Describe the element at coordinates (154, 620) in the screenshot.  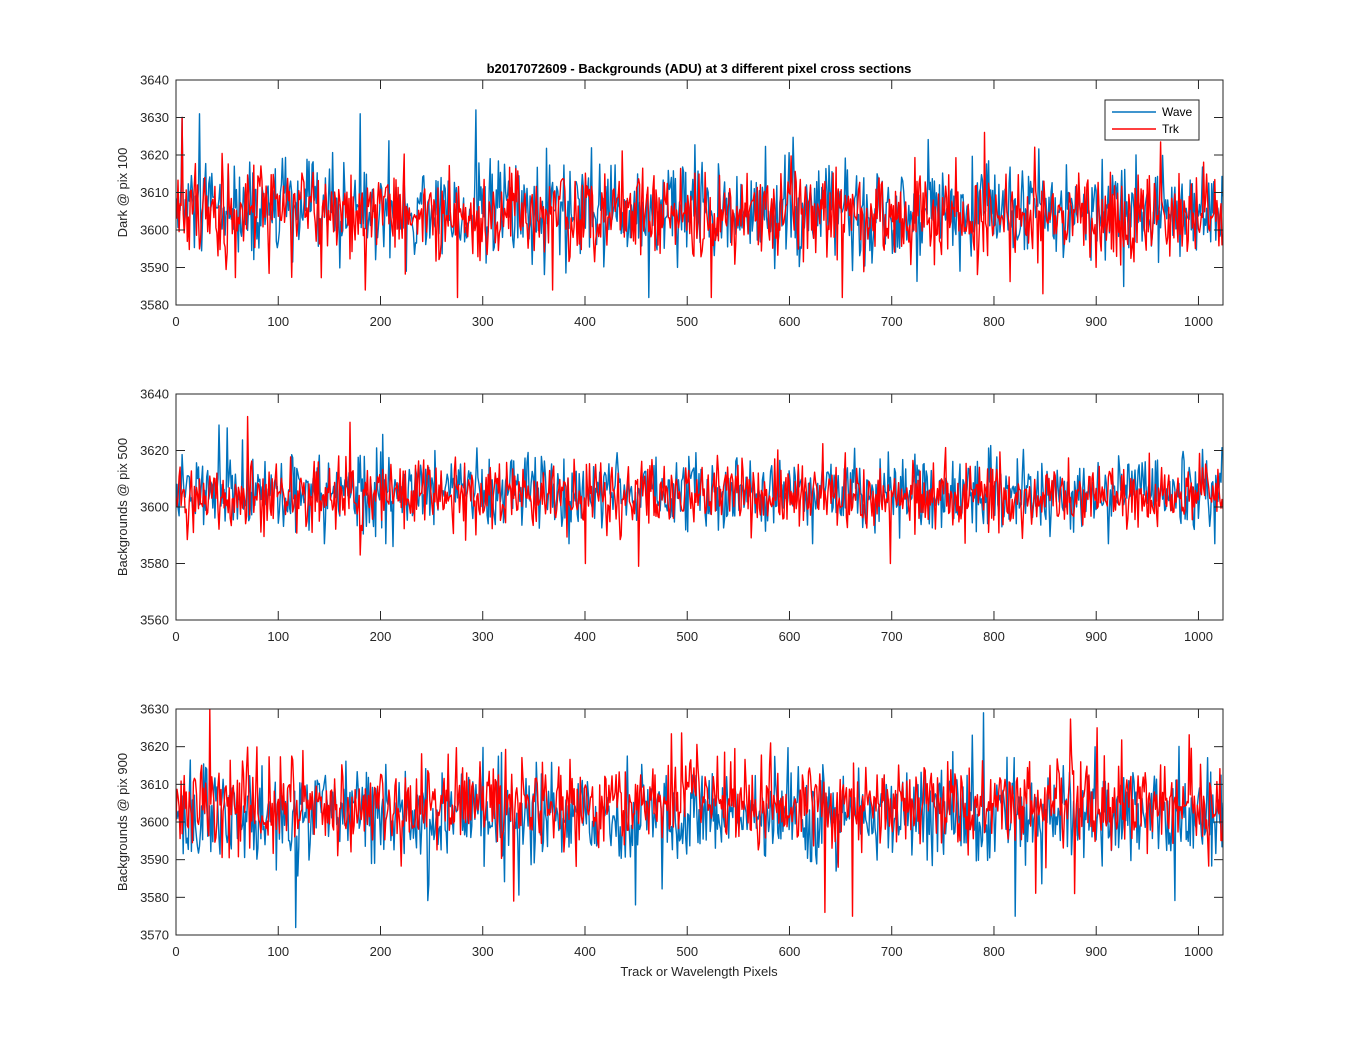
I see `y-tick-label: 3560` at that location.